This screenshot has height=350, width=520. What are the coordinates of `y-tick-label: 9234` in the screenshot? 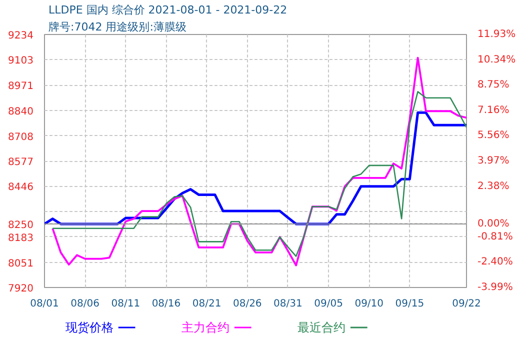 It's located at (21, 36).